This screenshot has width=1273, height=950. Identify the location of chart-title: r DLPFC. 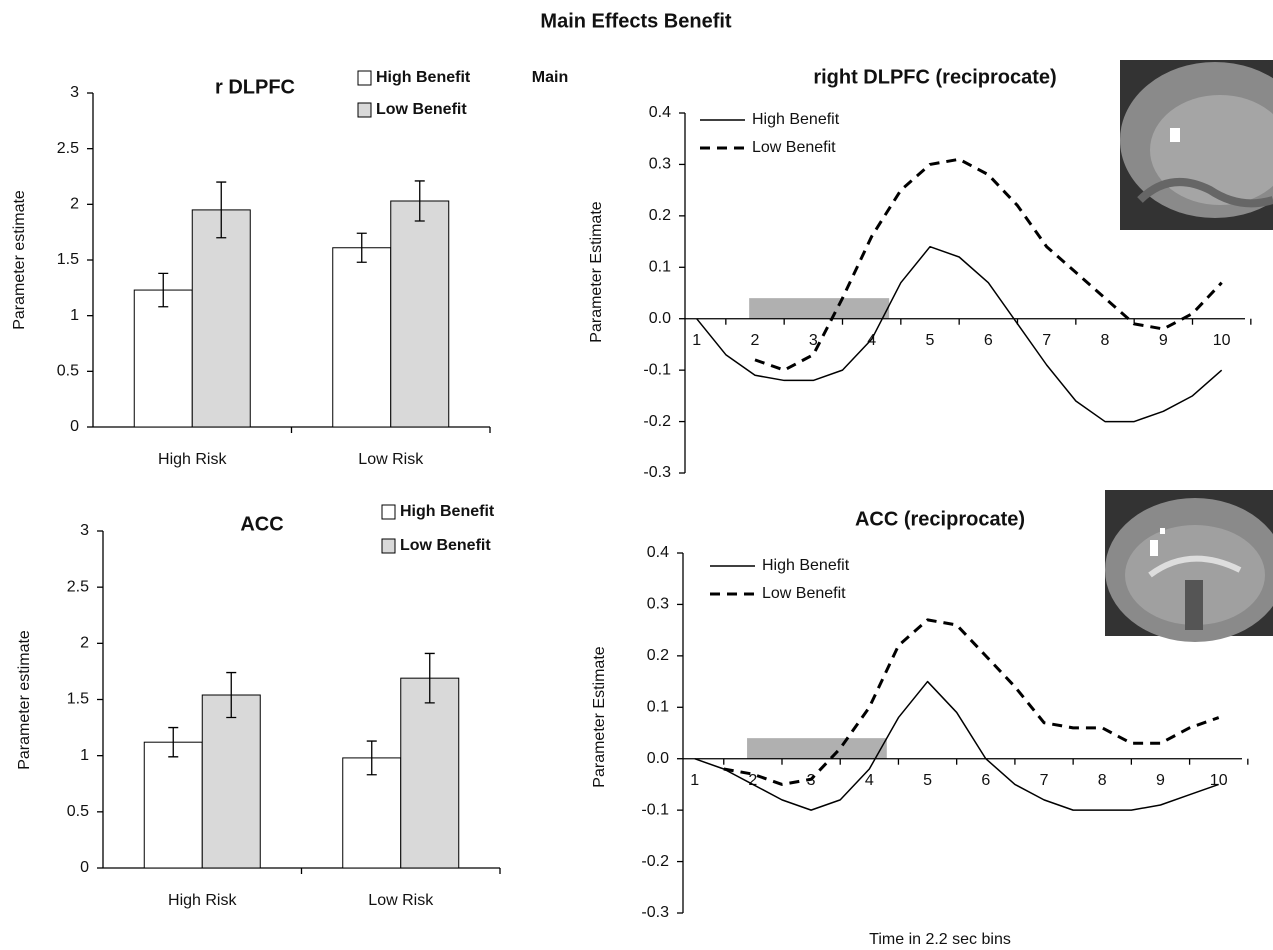
(255, 87).